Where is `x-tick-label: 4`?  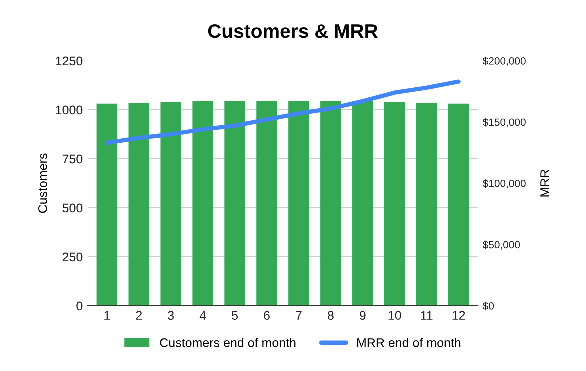 x-tick-label: 4 is located at coordinates (203, 315).